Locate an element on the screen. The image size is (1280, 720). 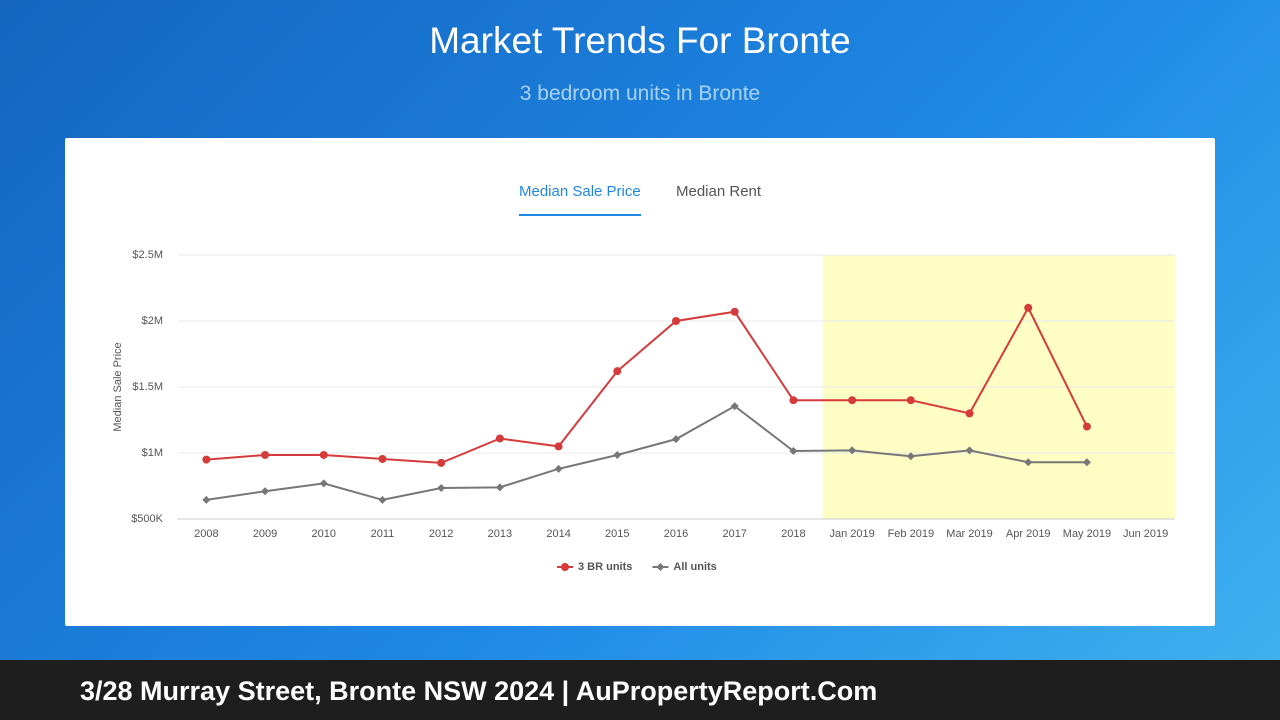
x-tick-label: 2013 is located at coordinates (500, 534).